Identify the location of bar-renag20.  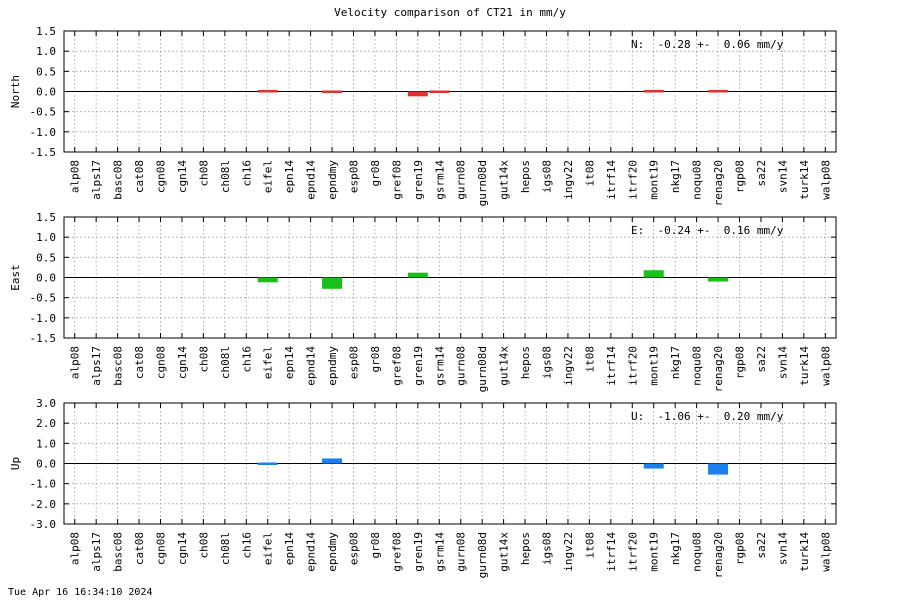
(718, 469).